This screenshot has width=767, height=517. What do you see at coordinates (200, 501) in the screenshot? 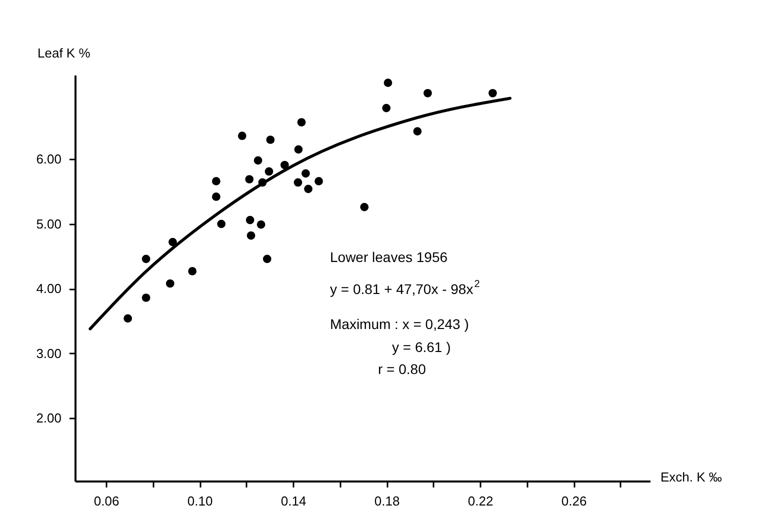
I see `x-tick-label: 0.10` at bounding box center [200, 501].